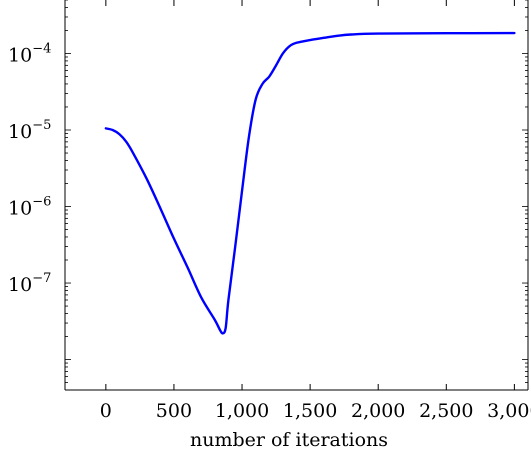  Describe the element at coordinates (310, 411) in the screenshot. I see `x-tick-label: 1,500` at that location.